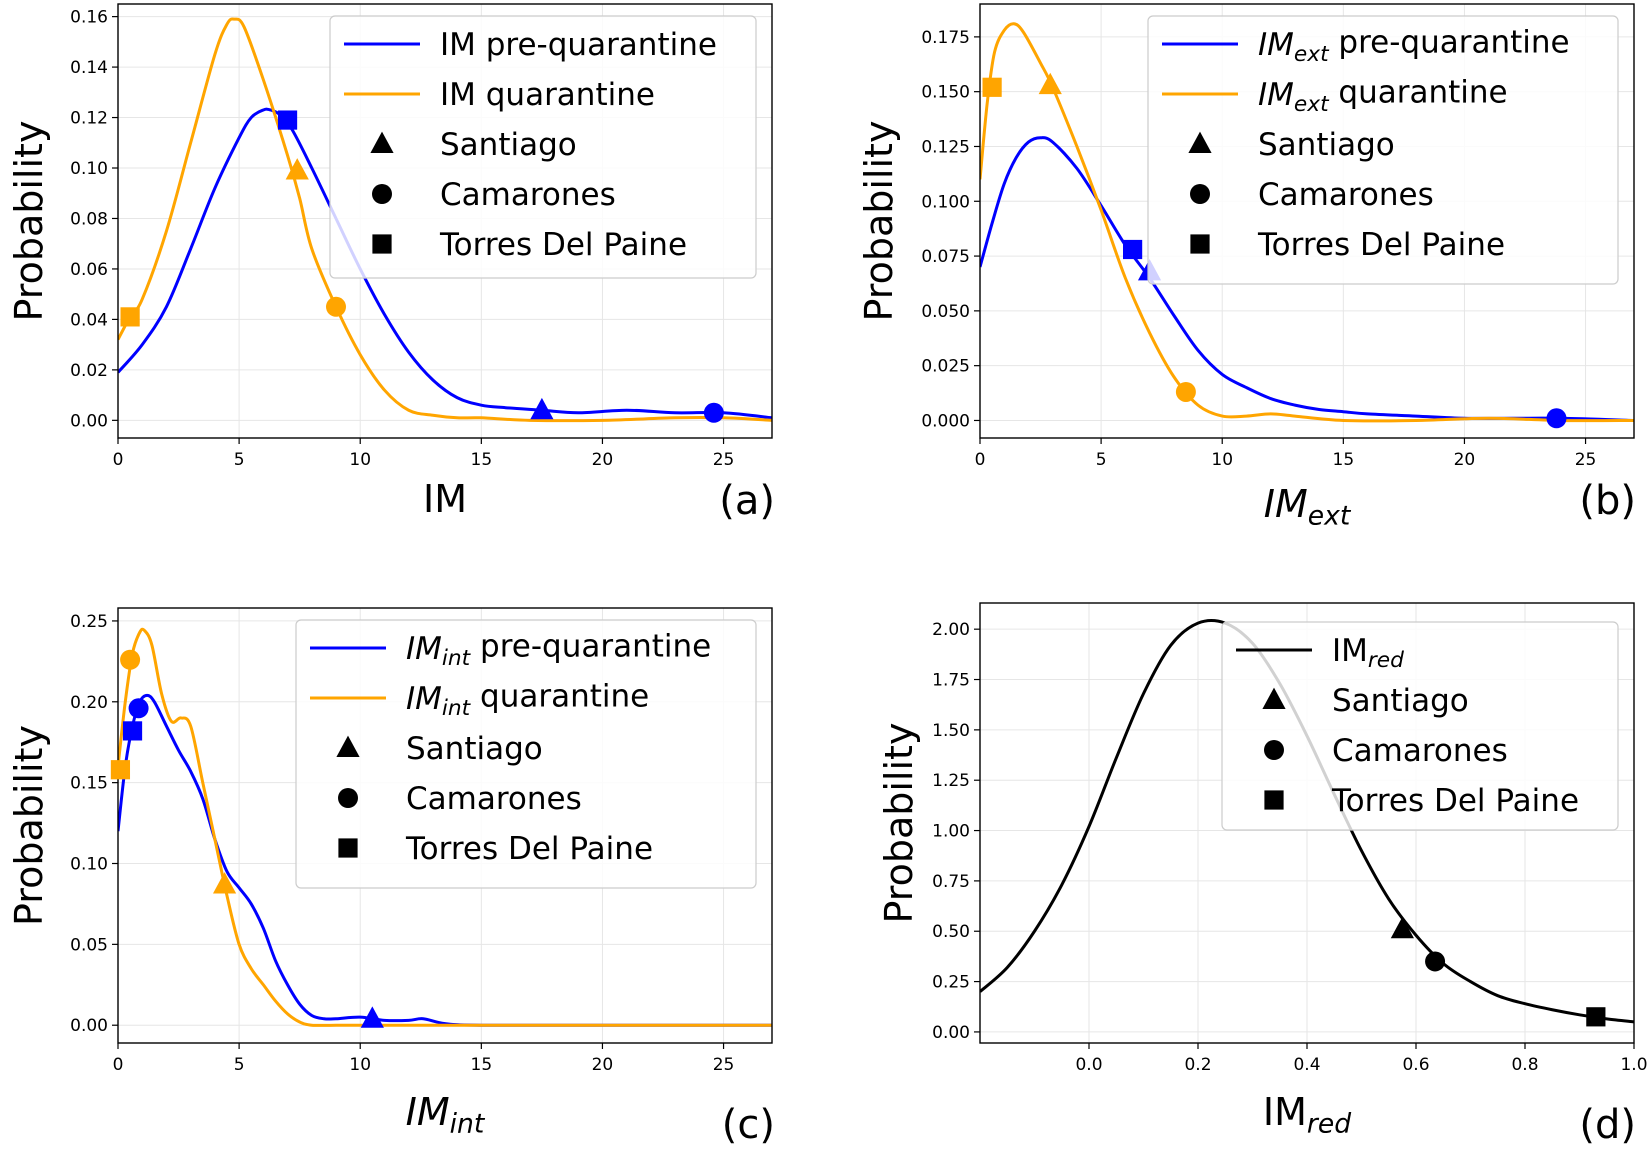 This screenshot has width=1650, height=1152. Describe the element at coordinates (951, 731) in the screenshot. I see `y-tick-label: 1.50` at that location.